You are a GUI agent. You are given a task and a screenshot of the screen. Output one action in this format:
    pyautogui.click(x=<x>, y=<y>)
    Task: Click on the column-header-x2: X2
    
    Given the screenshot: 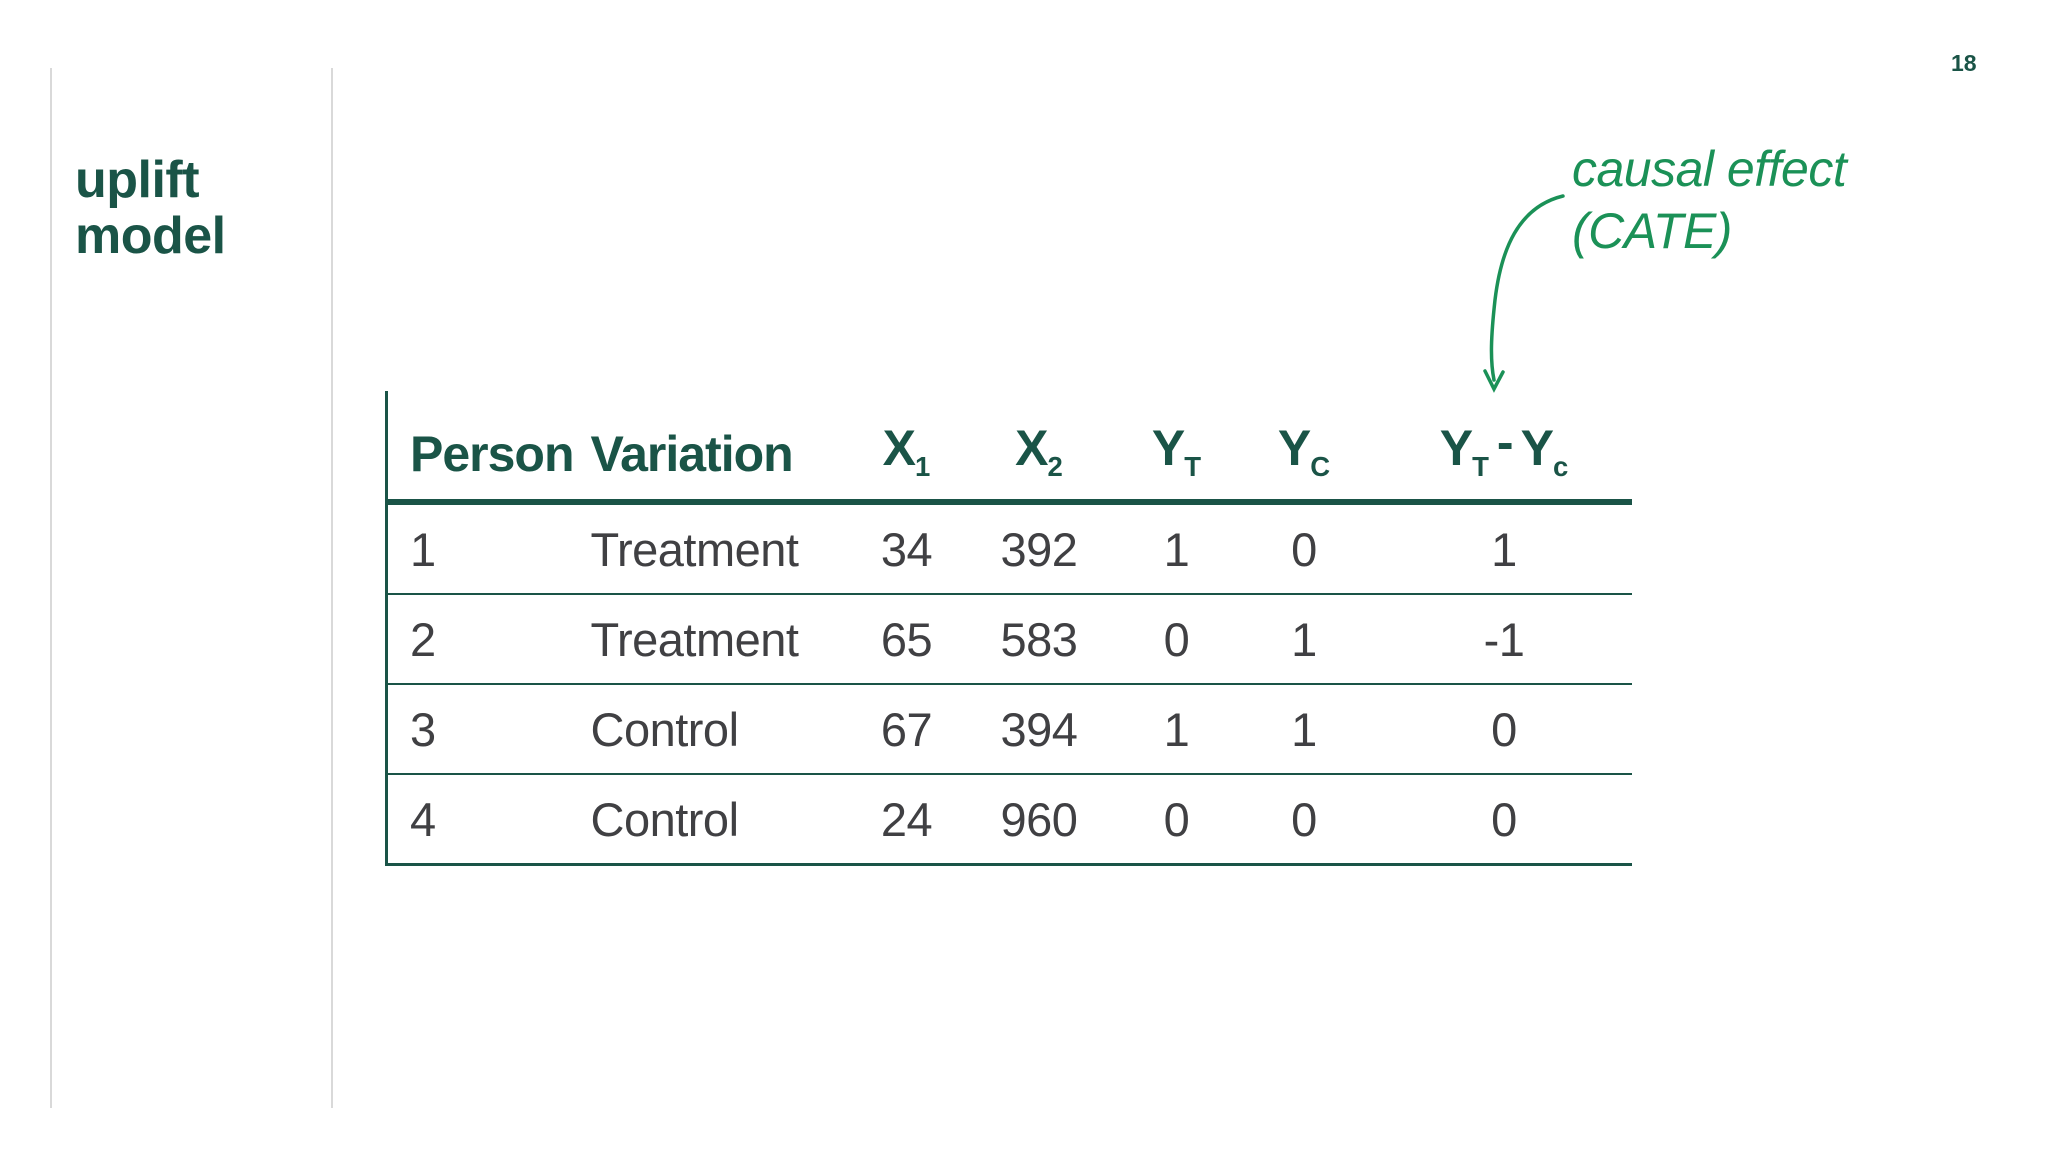 What is the action you would take?
    pyautogui.click(x=1039, y=448)
    